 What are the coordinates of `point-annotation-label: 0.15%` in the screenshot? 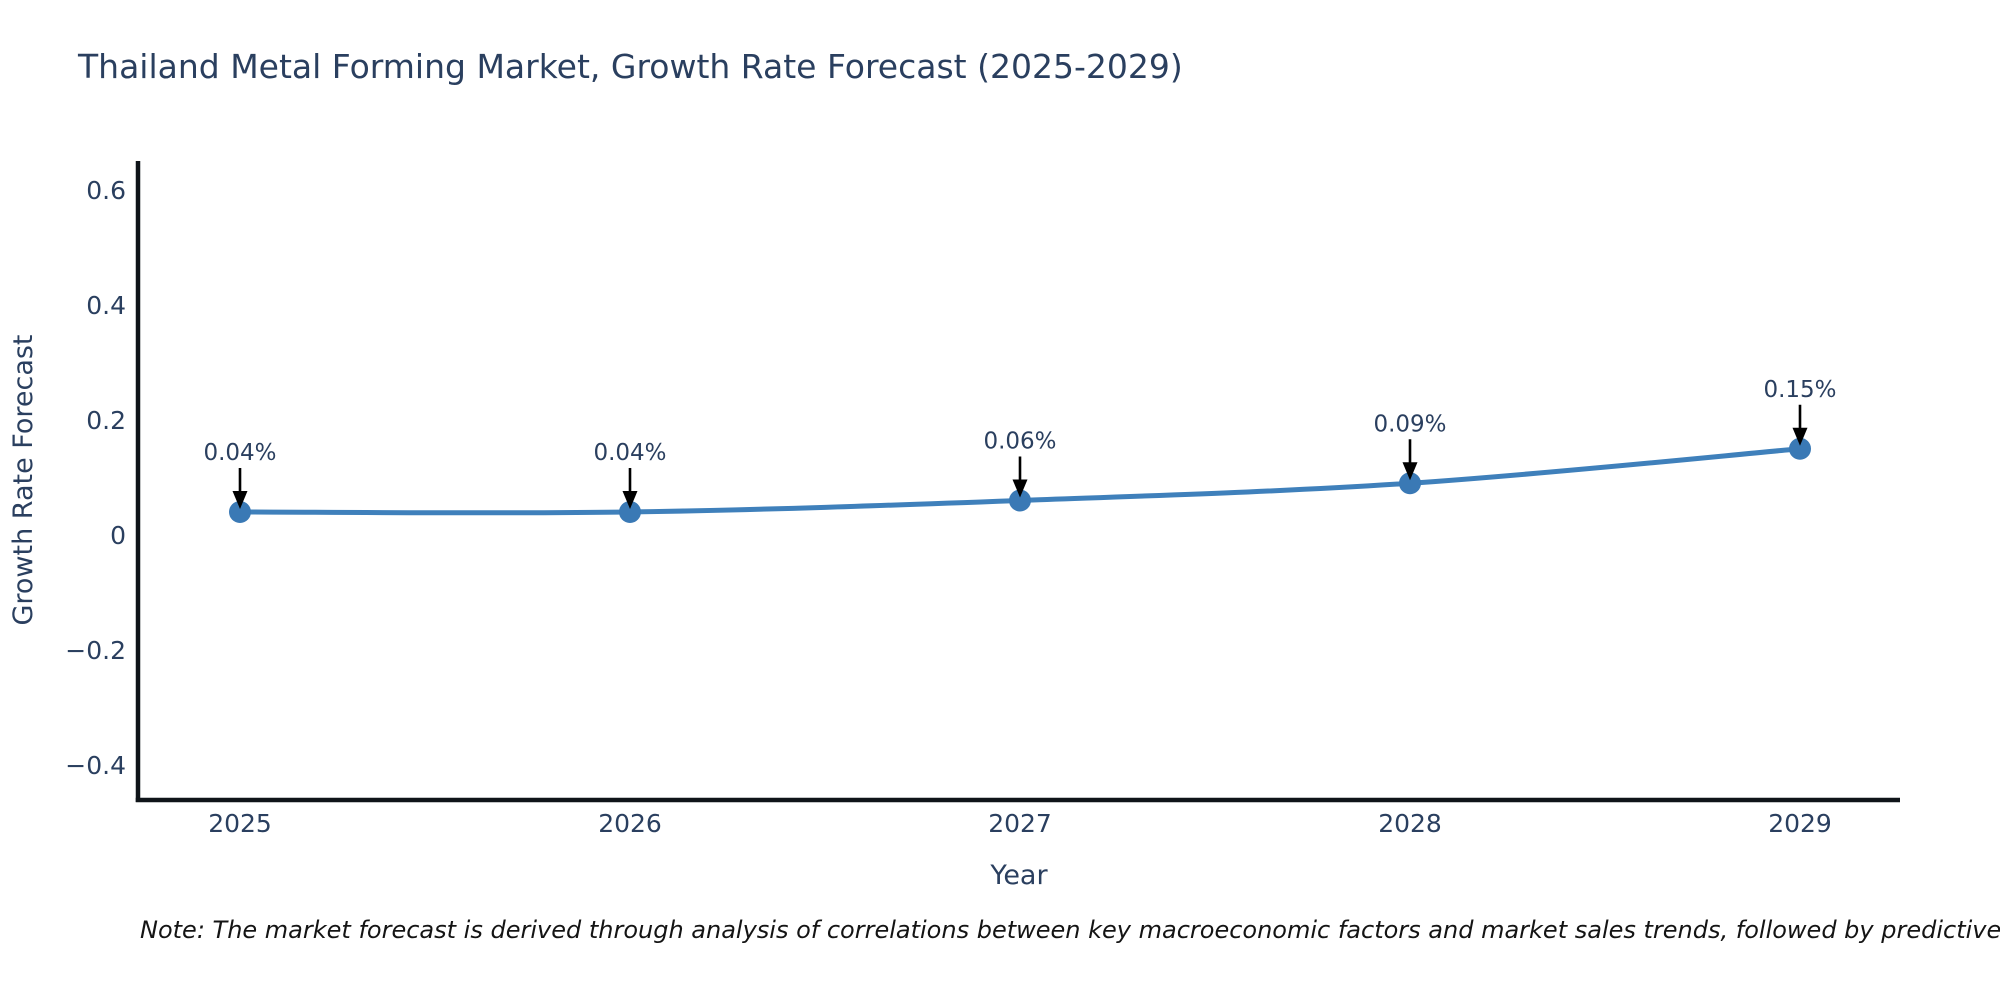 It's located at (1799, 390).